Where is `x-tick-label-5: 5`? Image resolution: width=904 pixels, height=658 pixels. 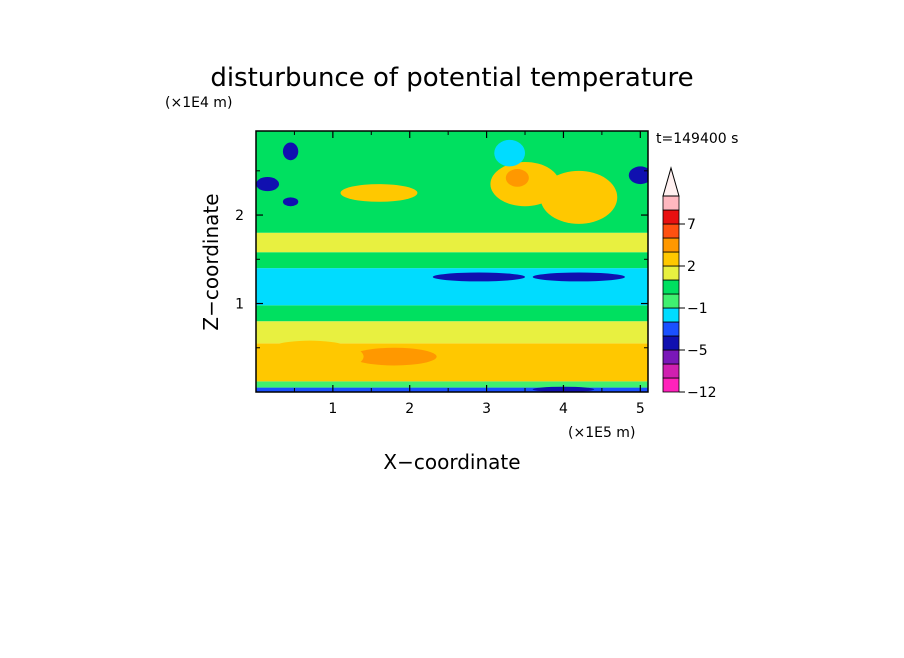 x-tick-label-5: 5 is located at coordinates (640, 409).